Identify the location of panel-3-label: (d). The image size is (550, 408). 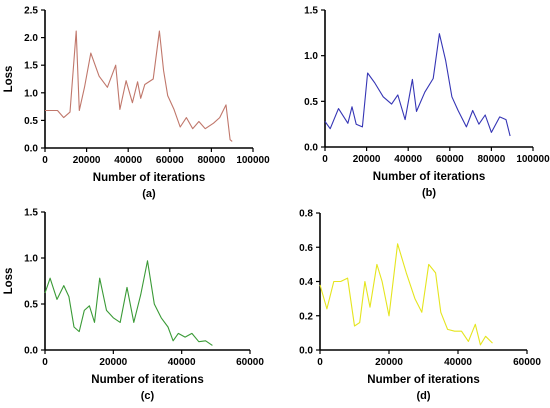
(423, 396).